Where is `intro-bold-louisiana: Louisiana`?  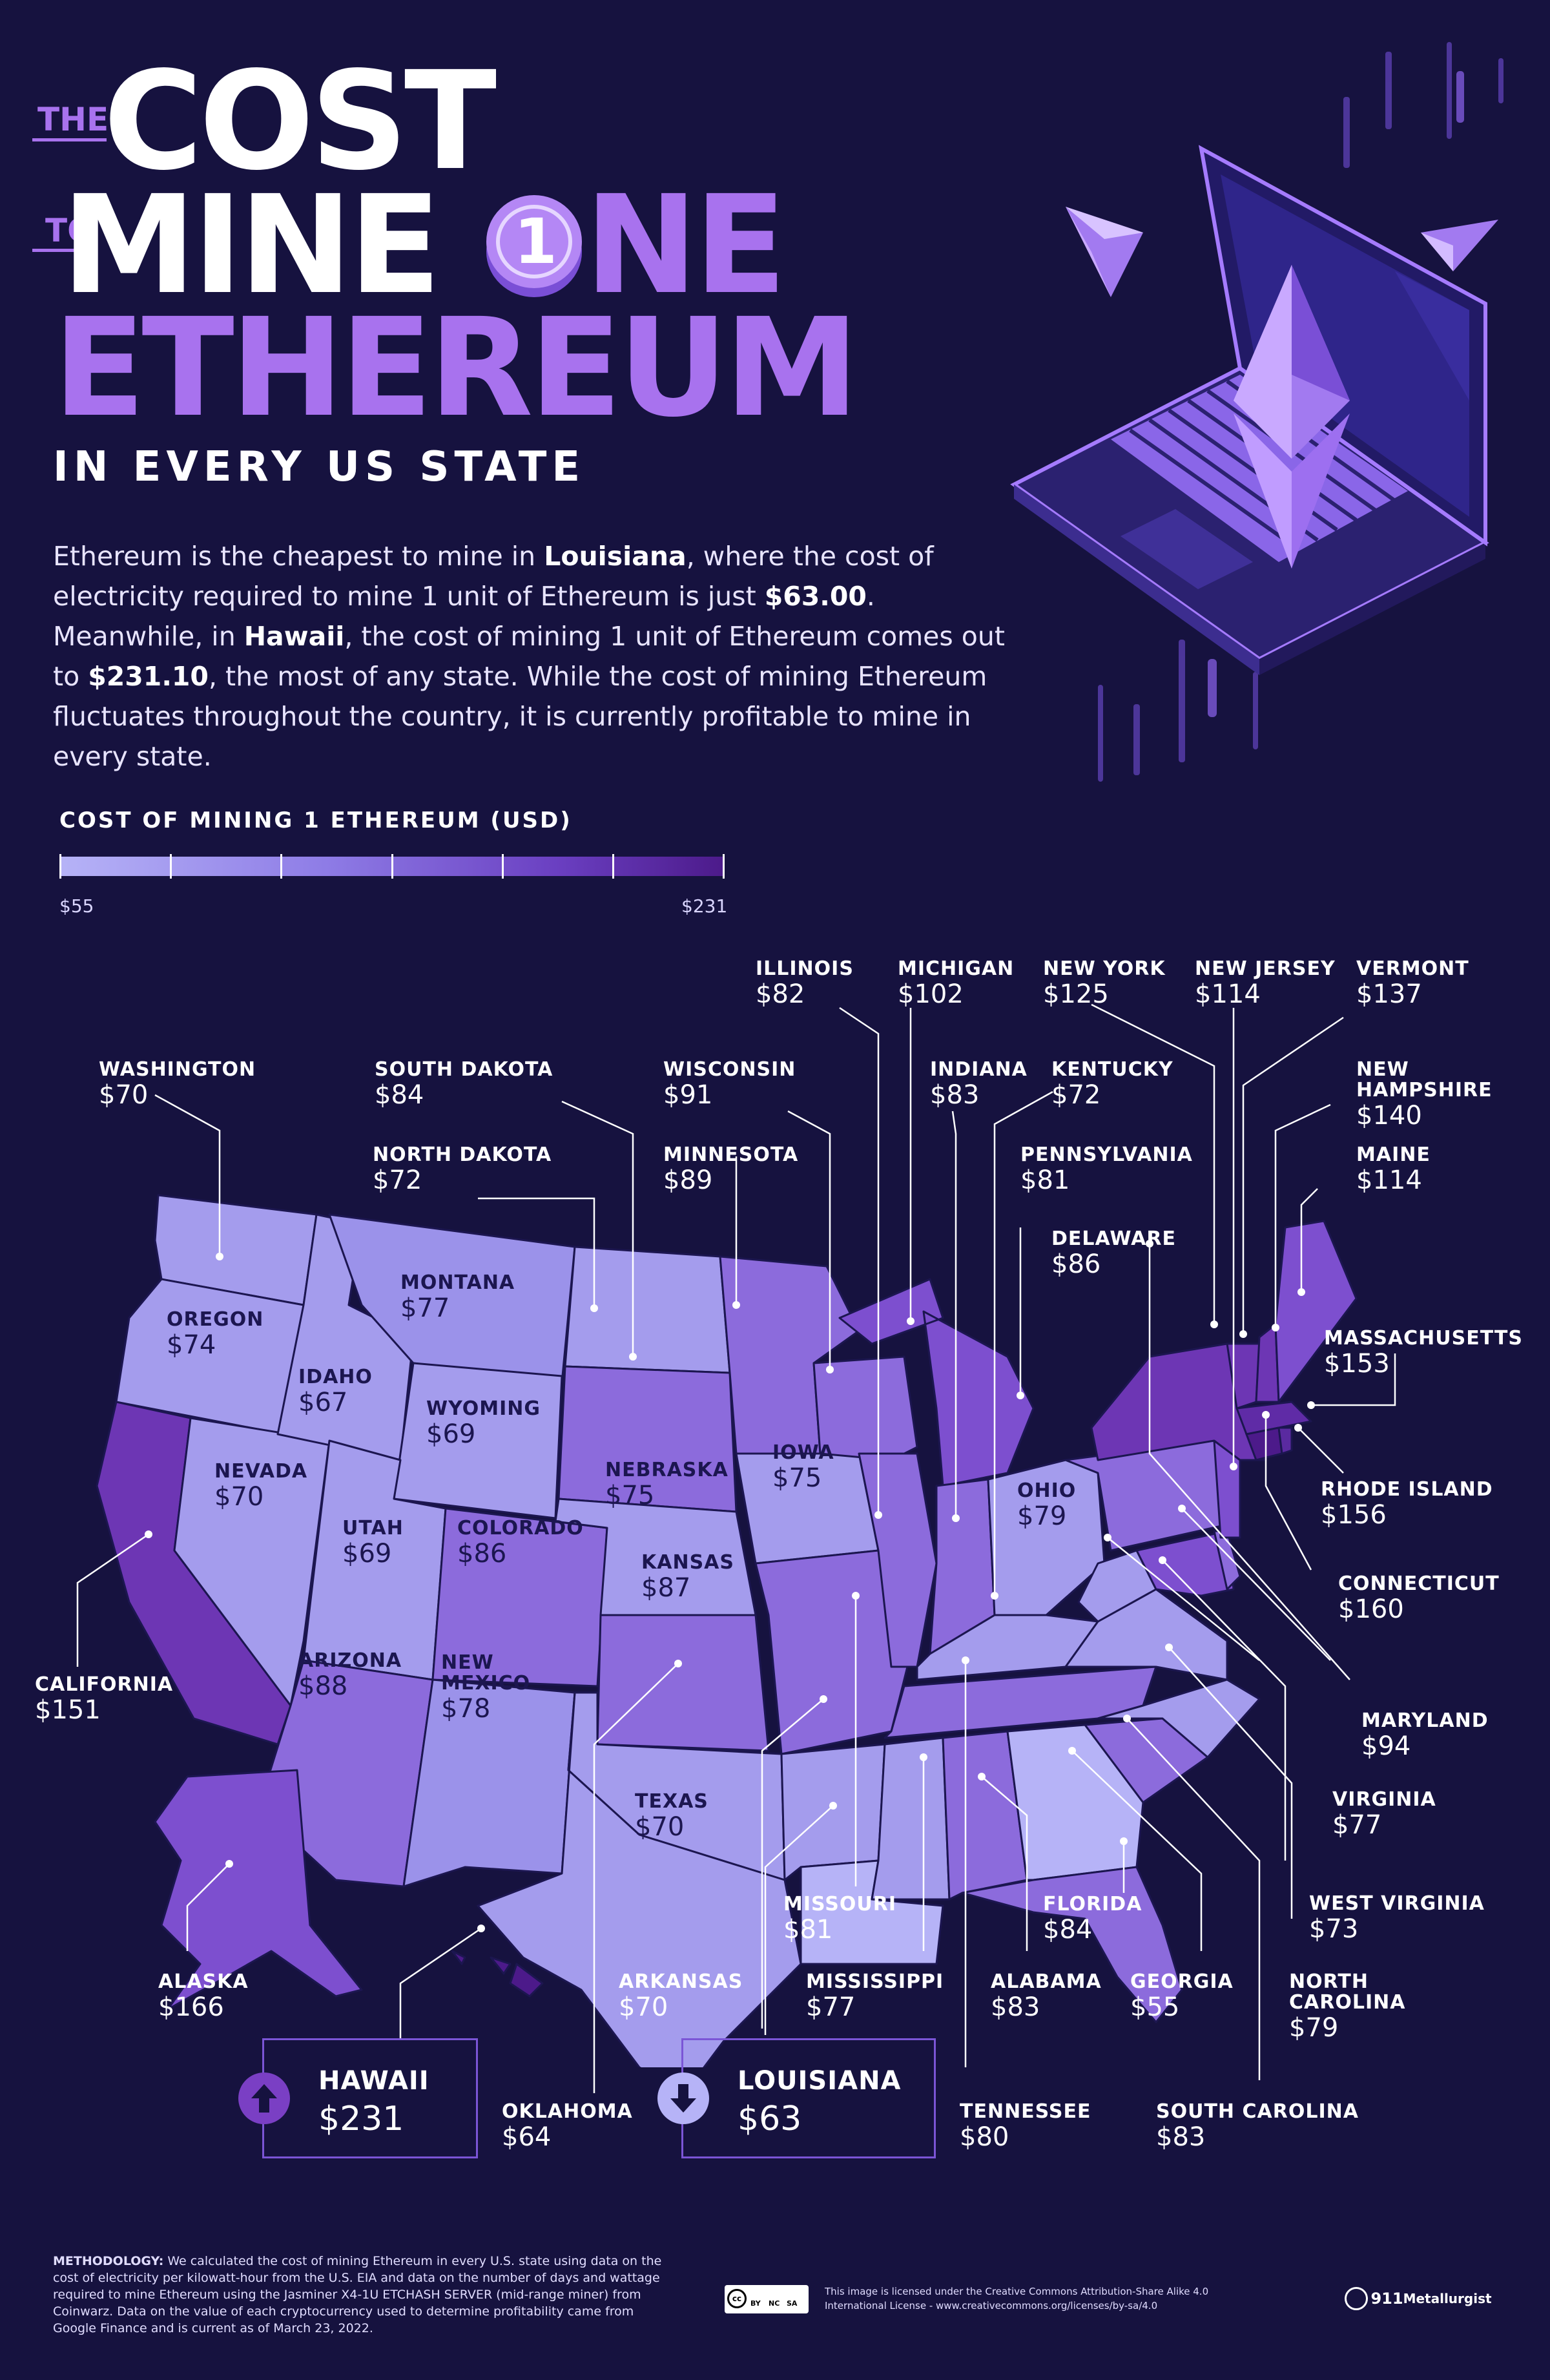 intro-bold-louisiana: Louisiana is located at coordinates (615, 556).